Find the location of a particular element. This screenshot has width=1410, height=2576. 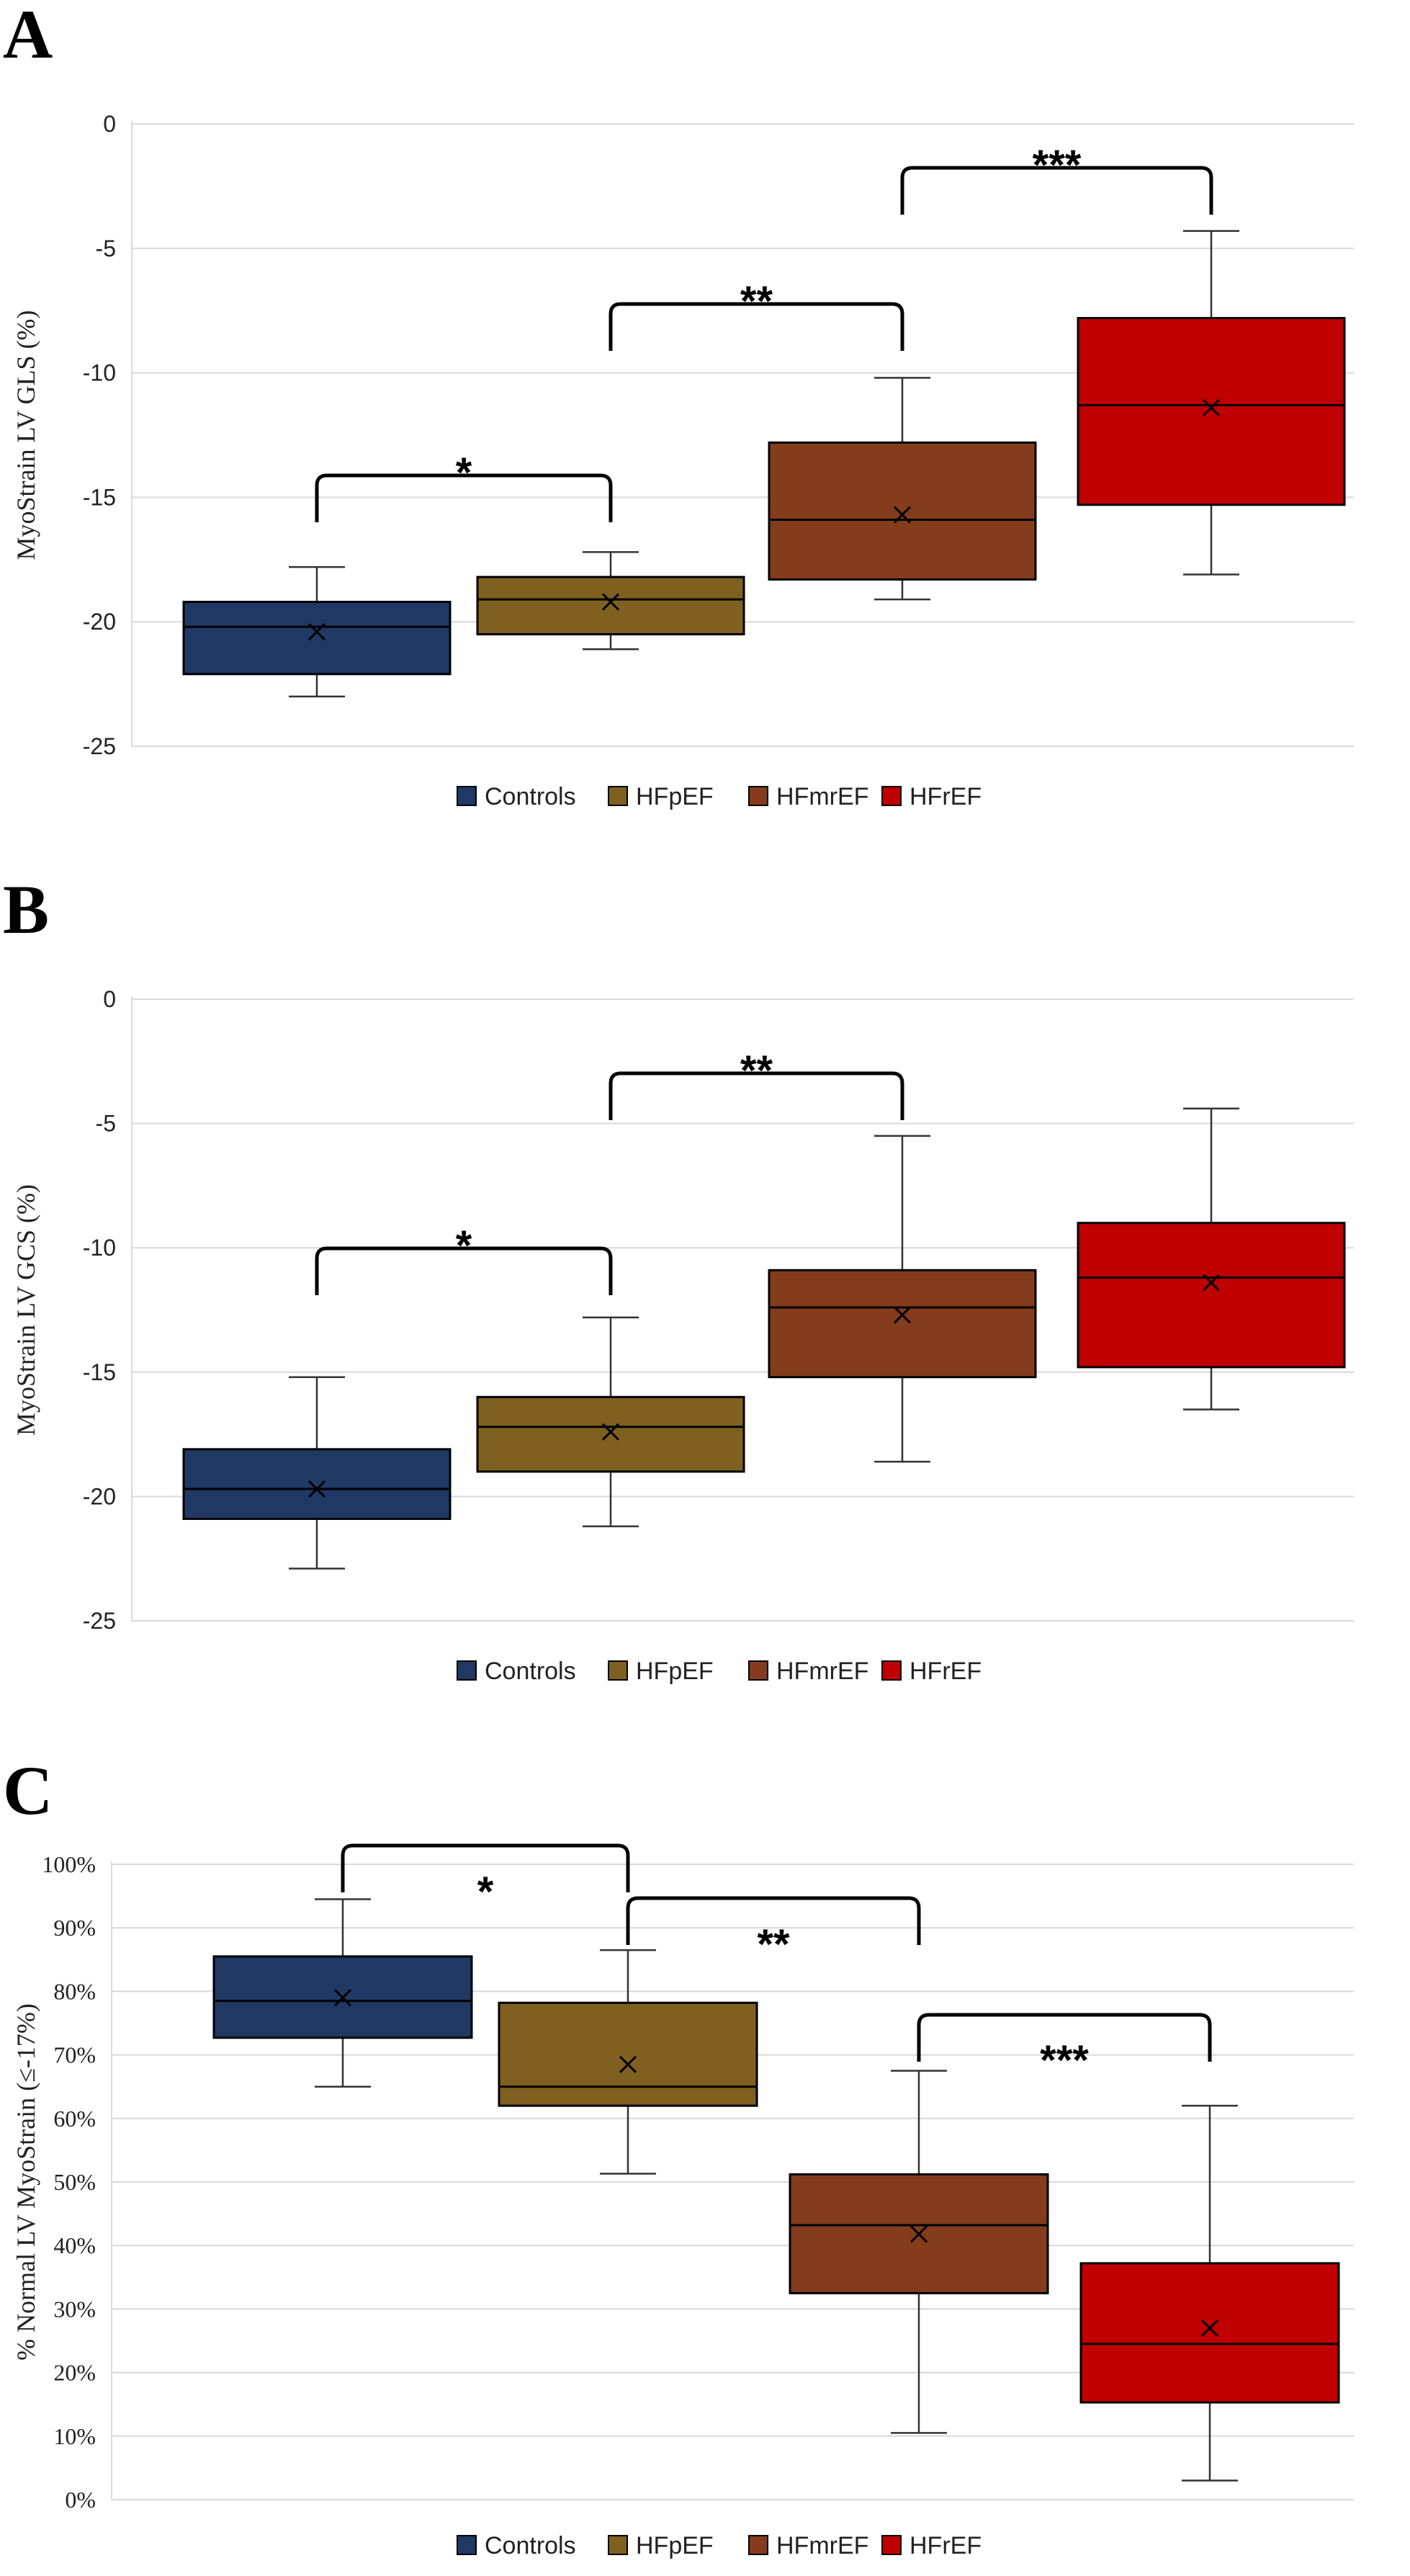

y-tick-label: 40% is located at coordinates (74, 2245).